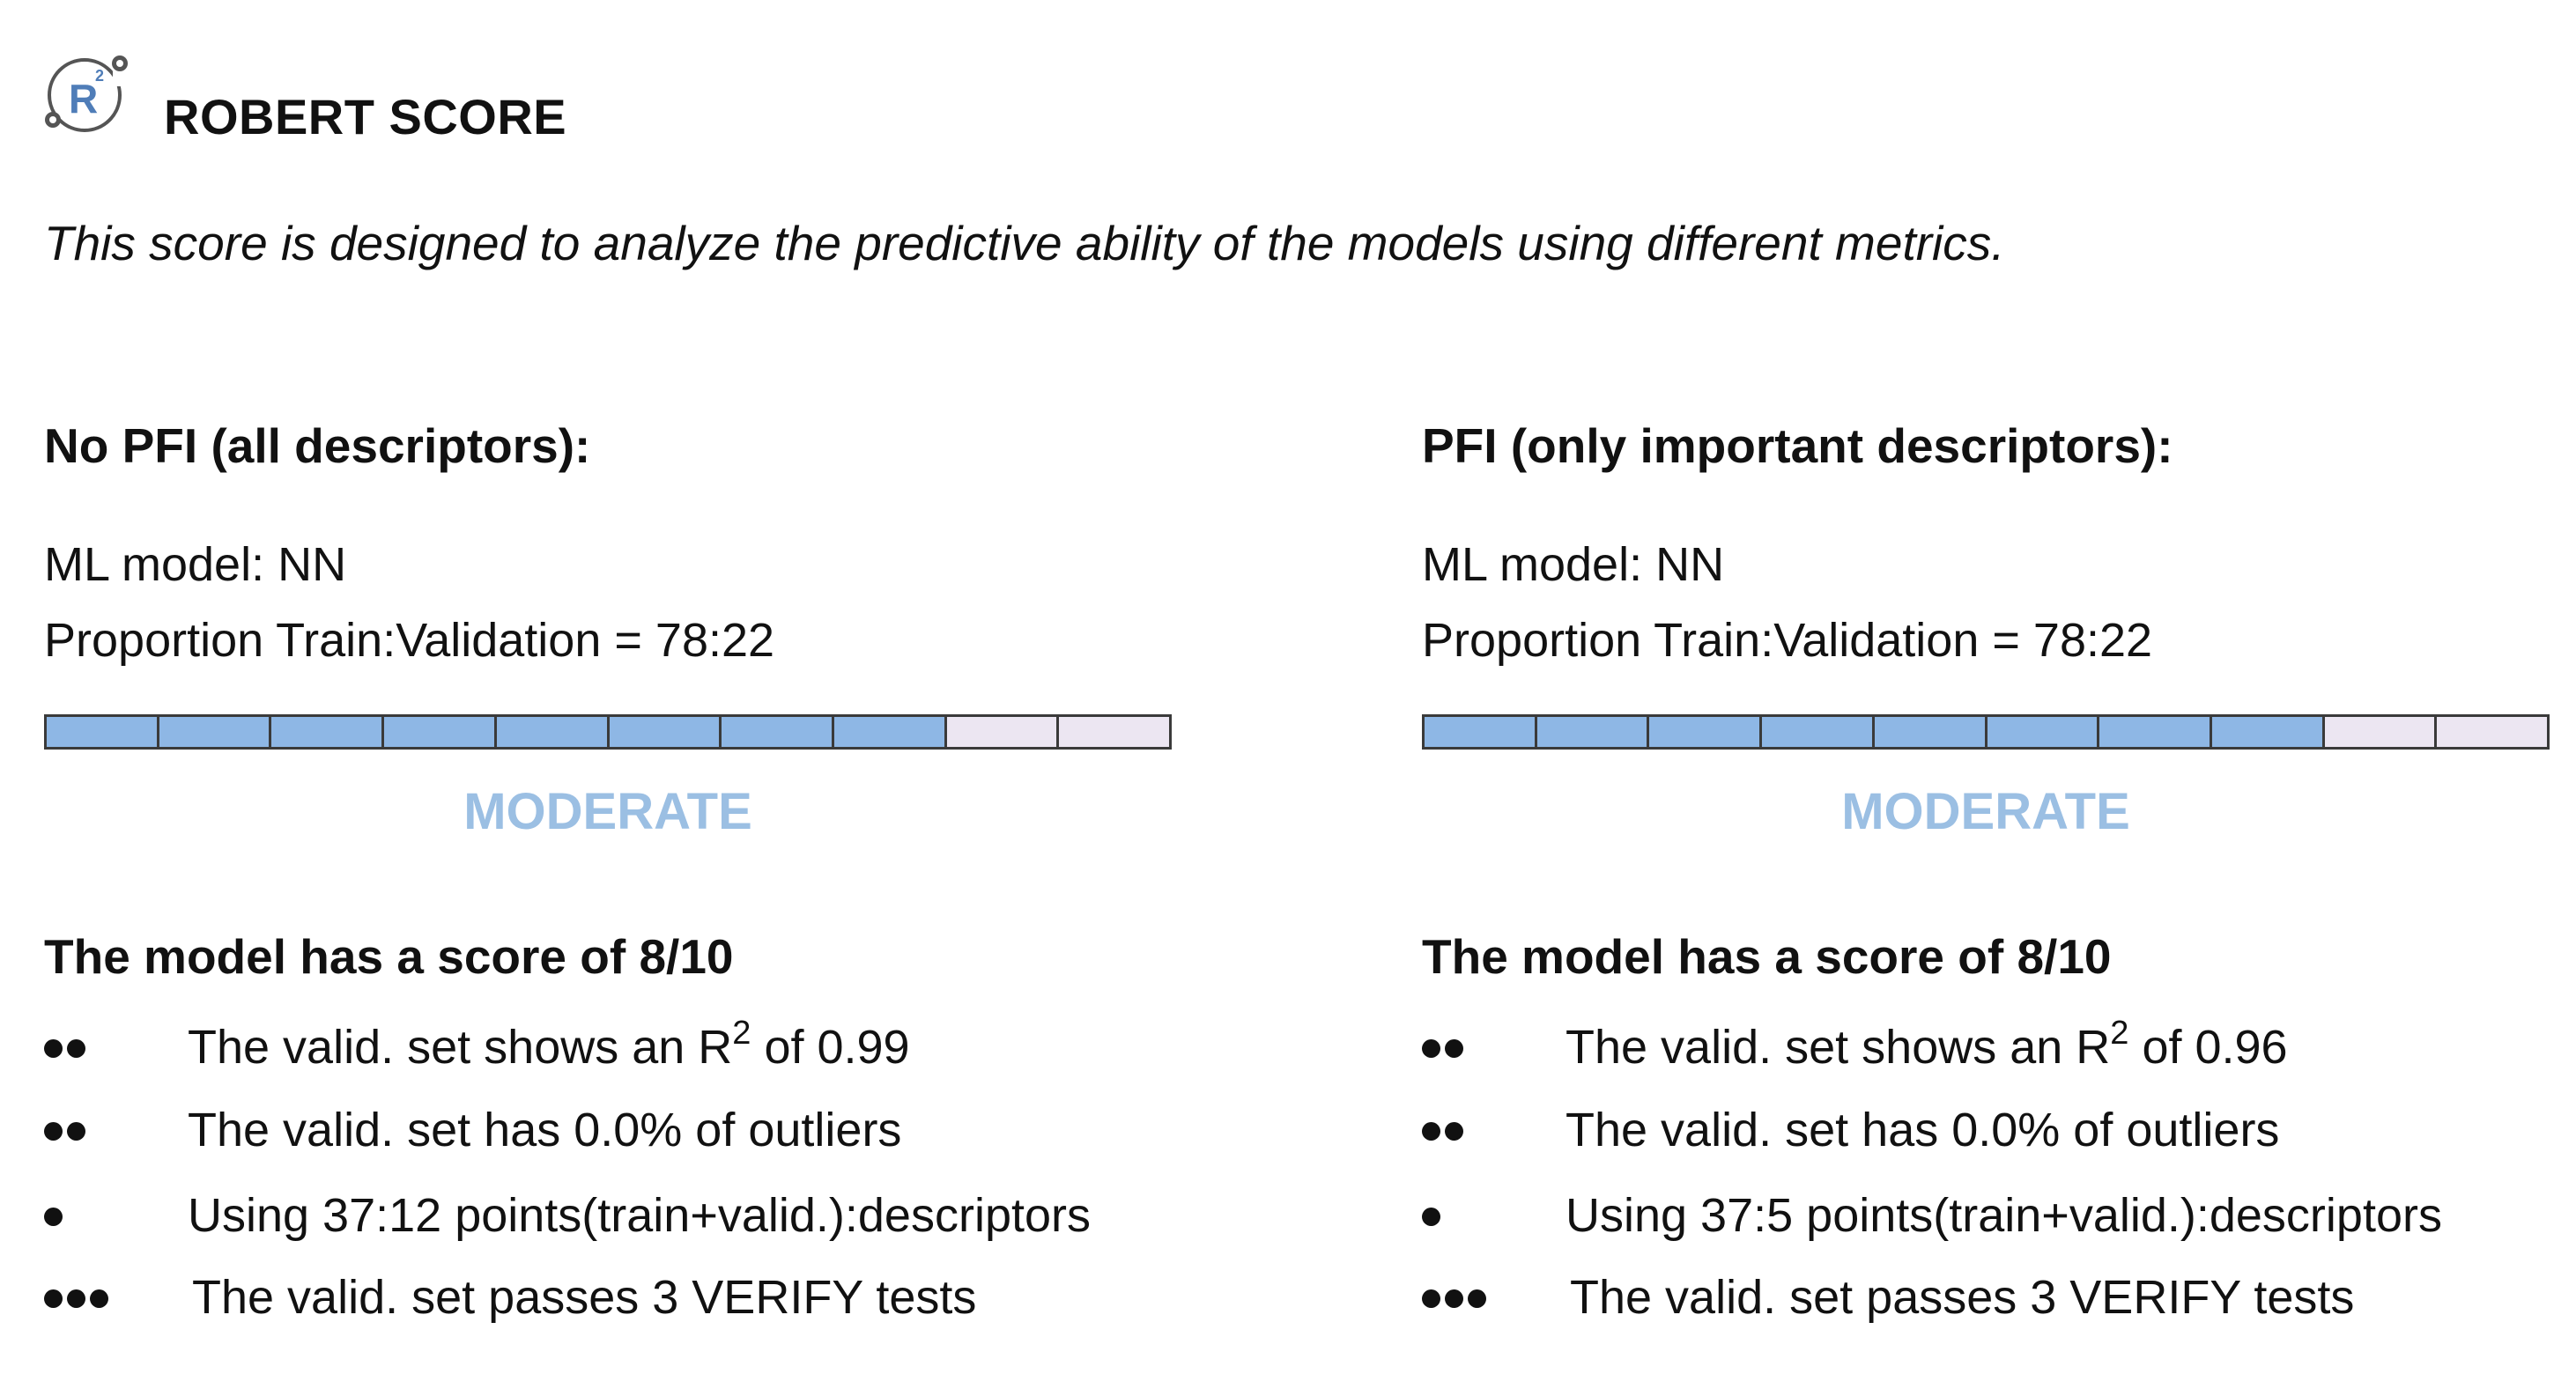 This screenshot has height=1374, width=2576. Describe the element at coordinates (317, 445) in the screenshot. I see `column-heading: No PFI (all descriptors):` at that location.